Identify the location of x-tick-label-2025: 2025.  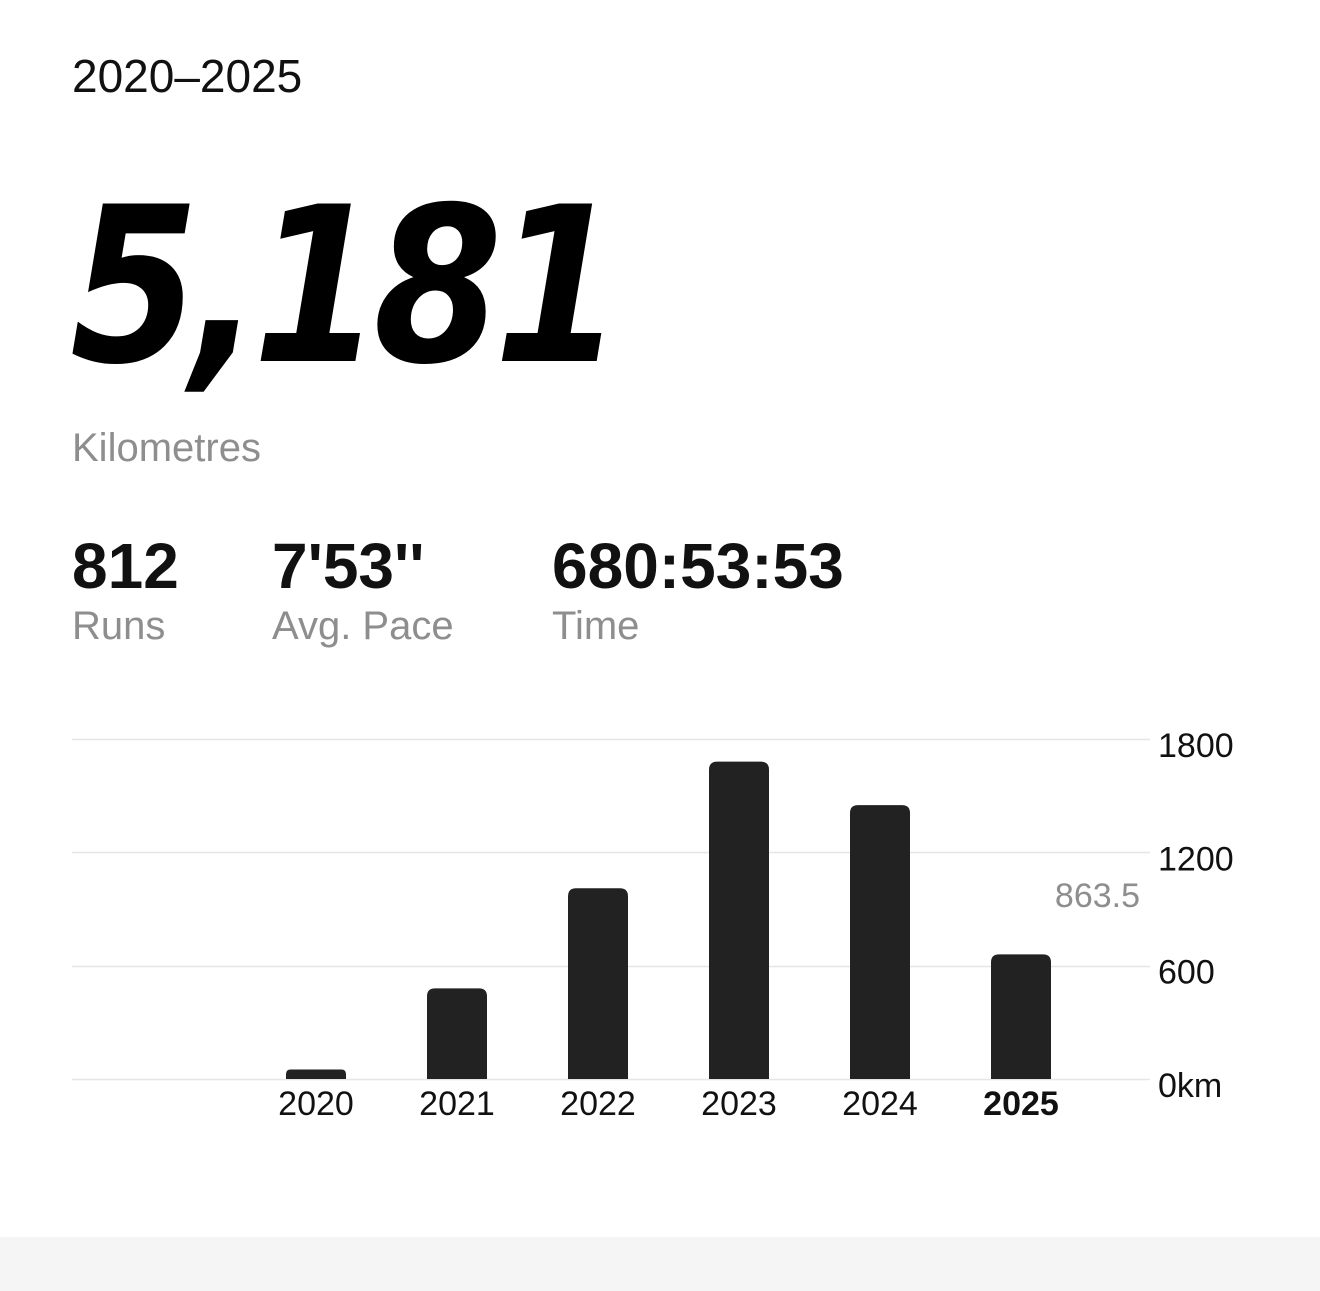
(1021, 1104).